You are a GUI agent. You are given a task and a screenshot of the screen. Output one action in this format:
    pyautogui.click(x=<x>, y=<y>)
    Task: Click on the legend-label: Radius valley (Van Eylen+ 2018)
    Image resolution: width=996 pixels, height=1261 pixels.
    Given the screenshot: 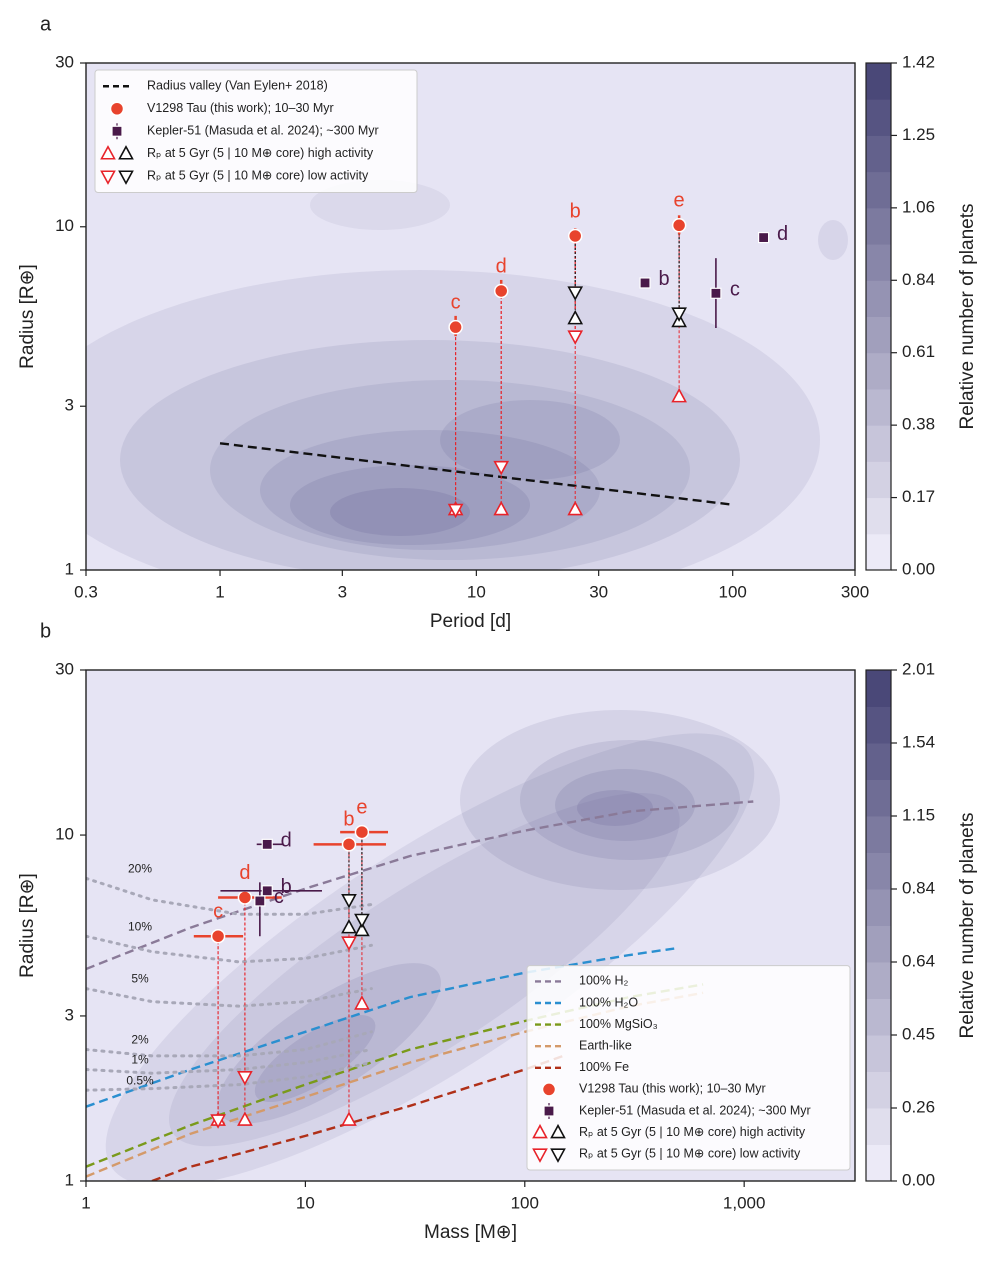 What is the action you would take?
    pyautogui.click(x=237, y=86)
    